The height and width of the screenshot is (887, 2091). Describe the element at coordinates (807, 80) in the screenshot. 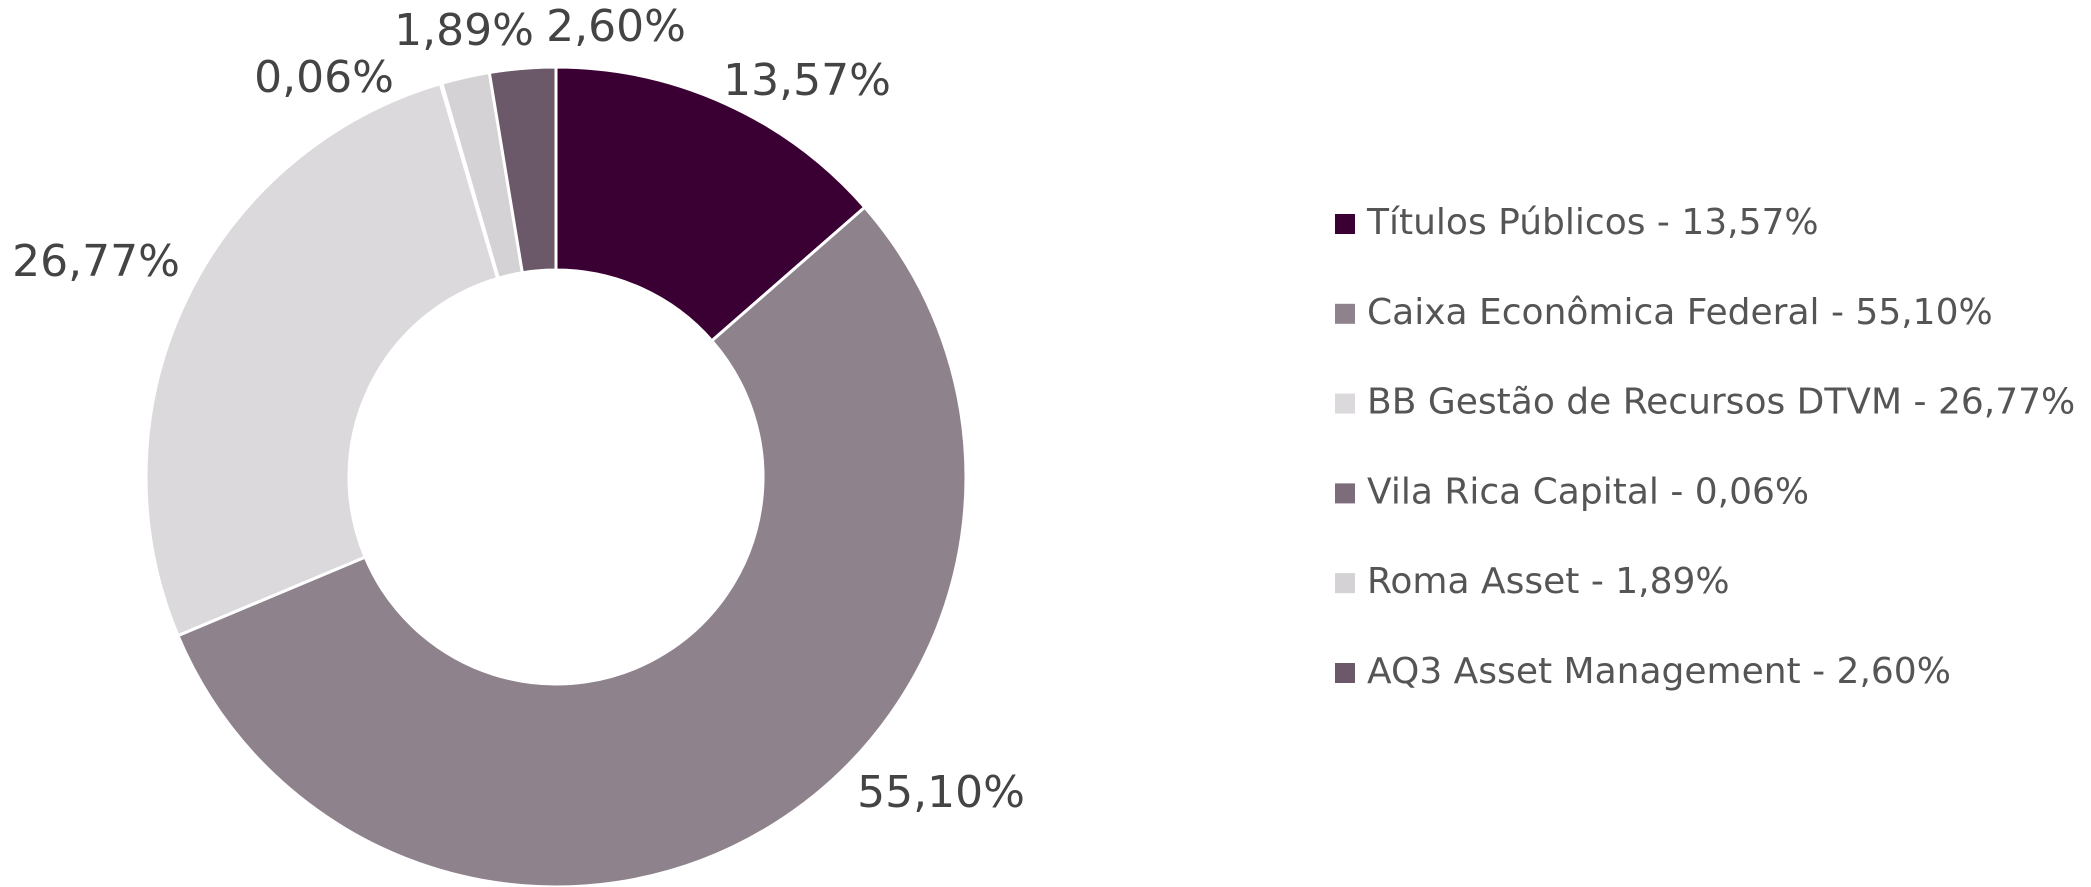

I see `value-label: 13,57%` at that location.